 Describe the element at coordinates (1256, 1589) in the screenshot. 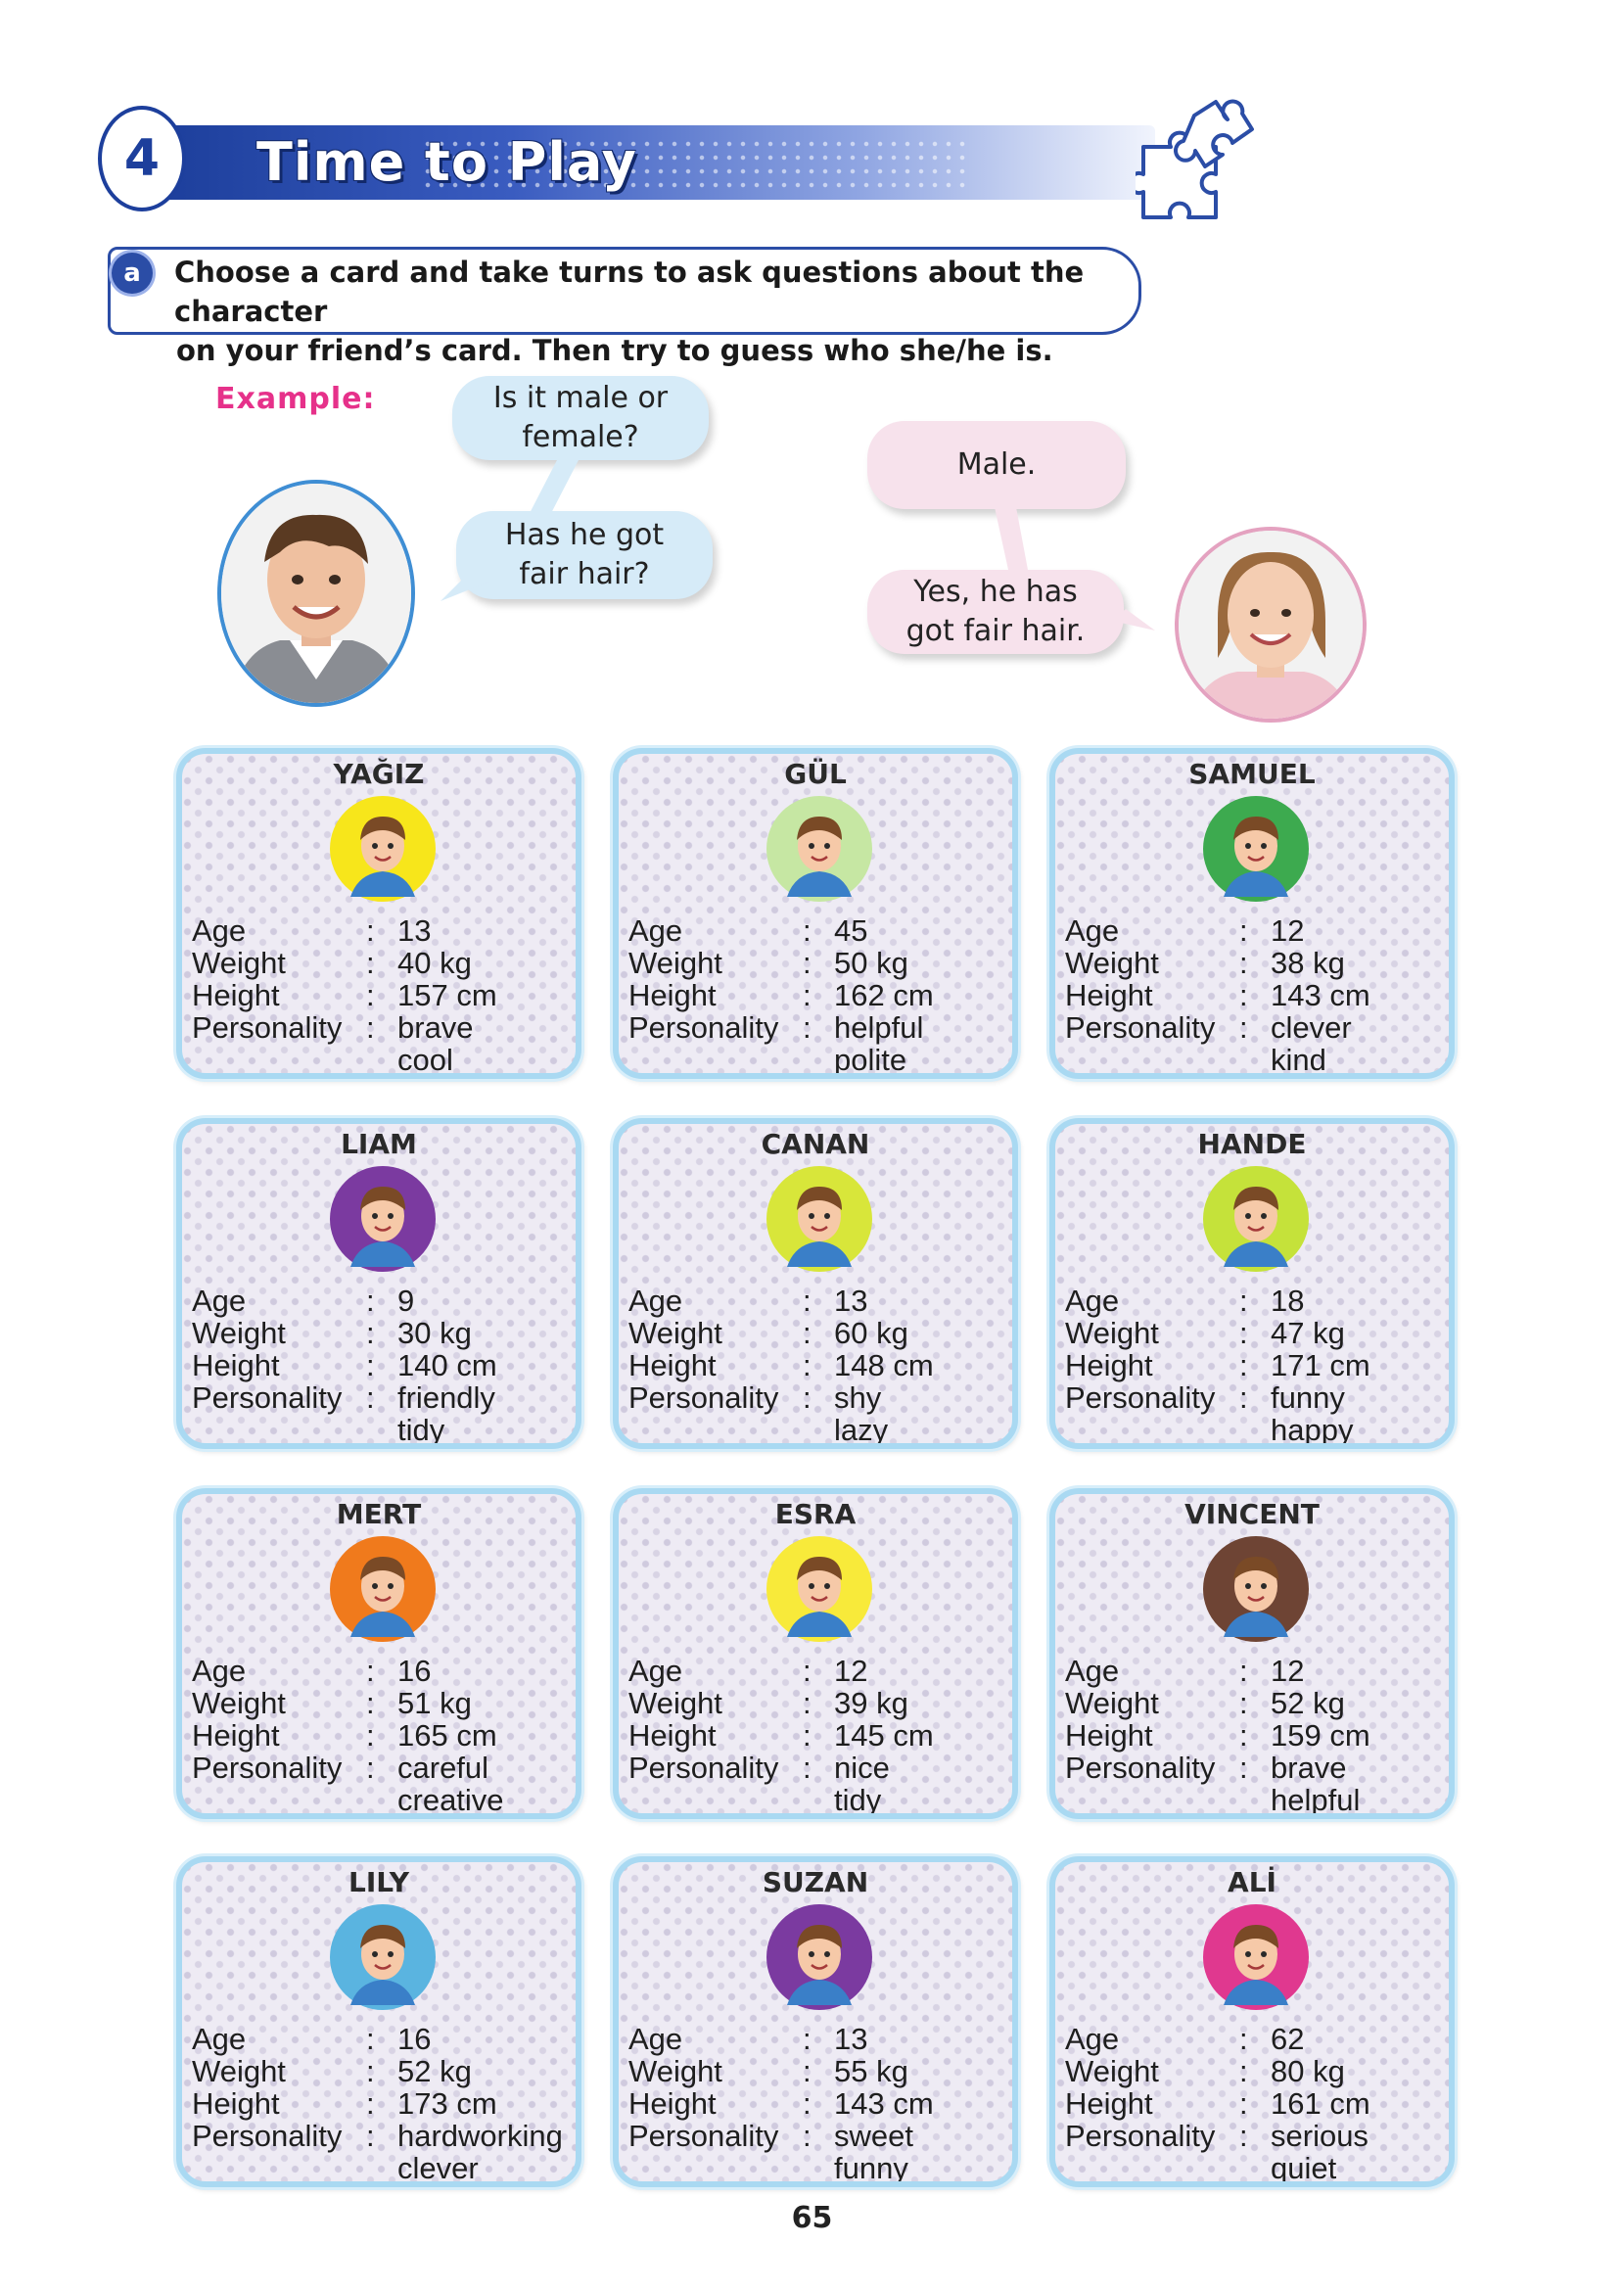

I see `boy-redhair-avatar-icon` at that location.